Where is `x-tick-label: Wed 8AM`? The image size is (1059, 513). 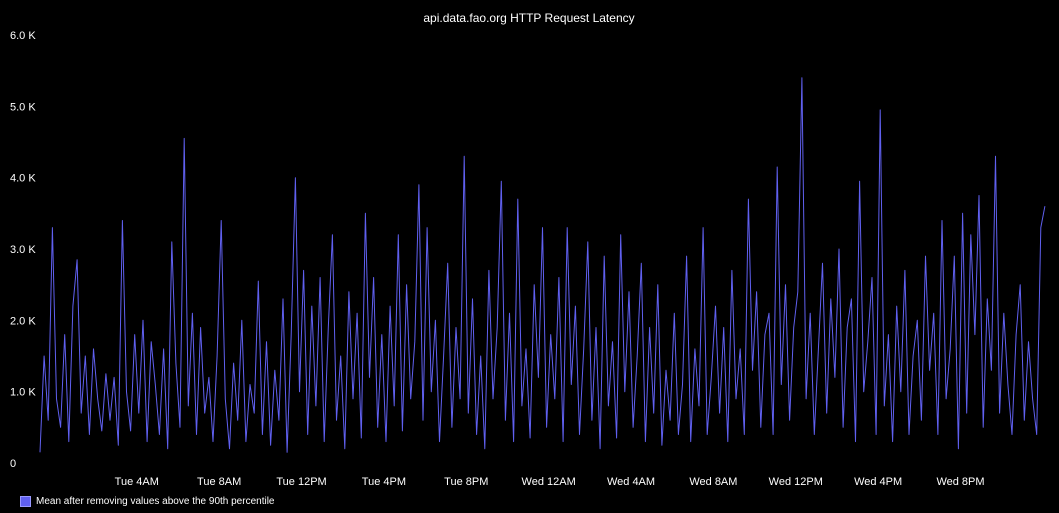
x-tick-label: Wed 8AM is located at coordinates (713, 482).